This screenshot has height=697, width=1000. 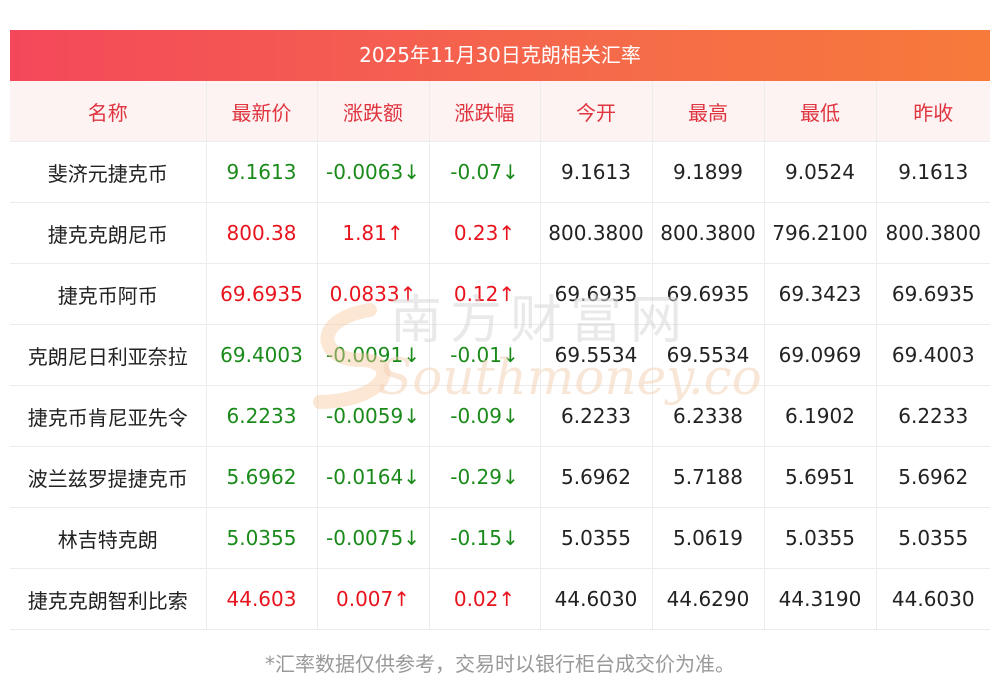 What do you see at coordinates (485, 538) in the screenshot?
I see `cell-pct: -0.15↓` at bounding box center [485, 538].